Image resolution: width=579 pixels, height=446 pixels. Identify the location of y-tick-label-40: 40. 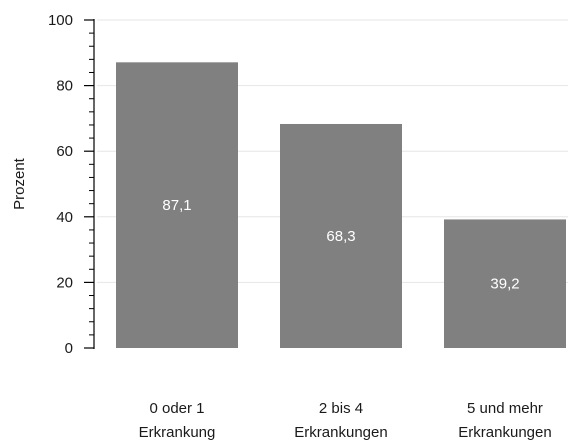
(64, 217).